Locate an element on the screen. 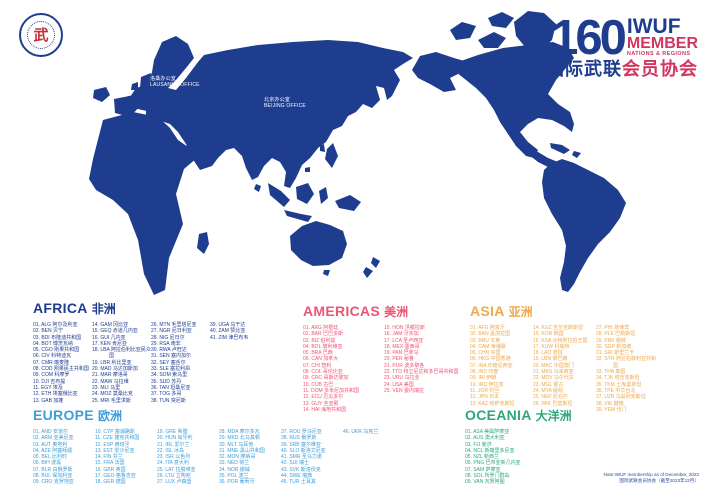 Image resolution: width=704 pixels, height=500 pixels. list-item: 19. PAN 巴拿马 is located at coordinates (401, 353).